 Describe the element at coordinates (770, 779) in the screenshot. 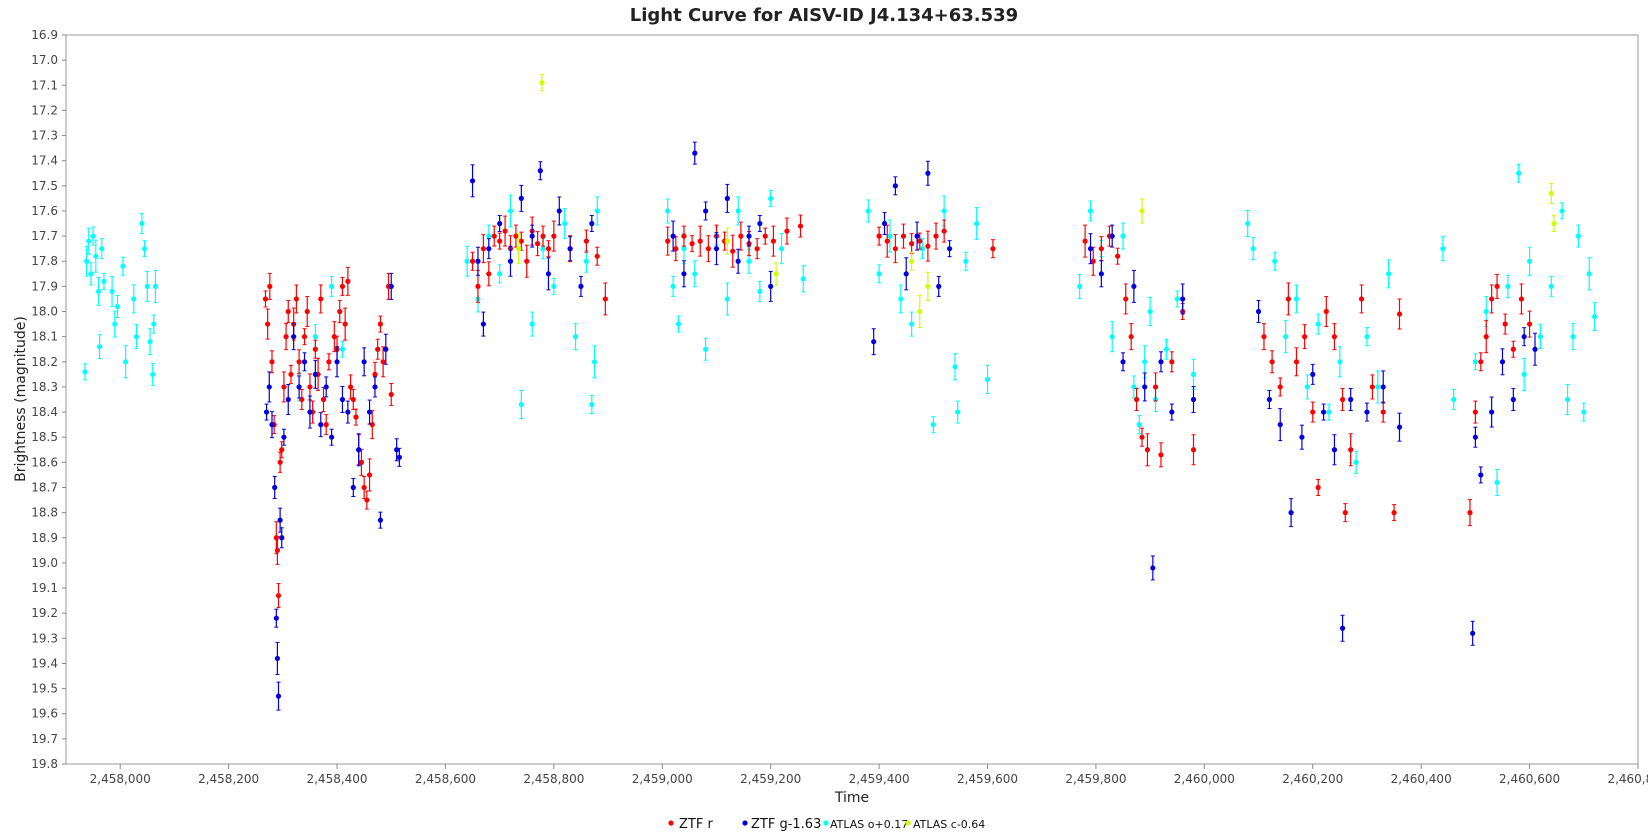

I see `x-tick-label: 2,459,200` at that location.